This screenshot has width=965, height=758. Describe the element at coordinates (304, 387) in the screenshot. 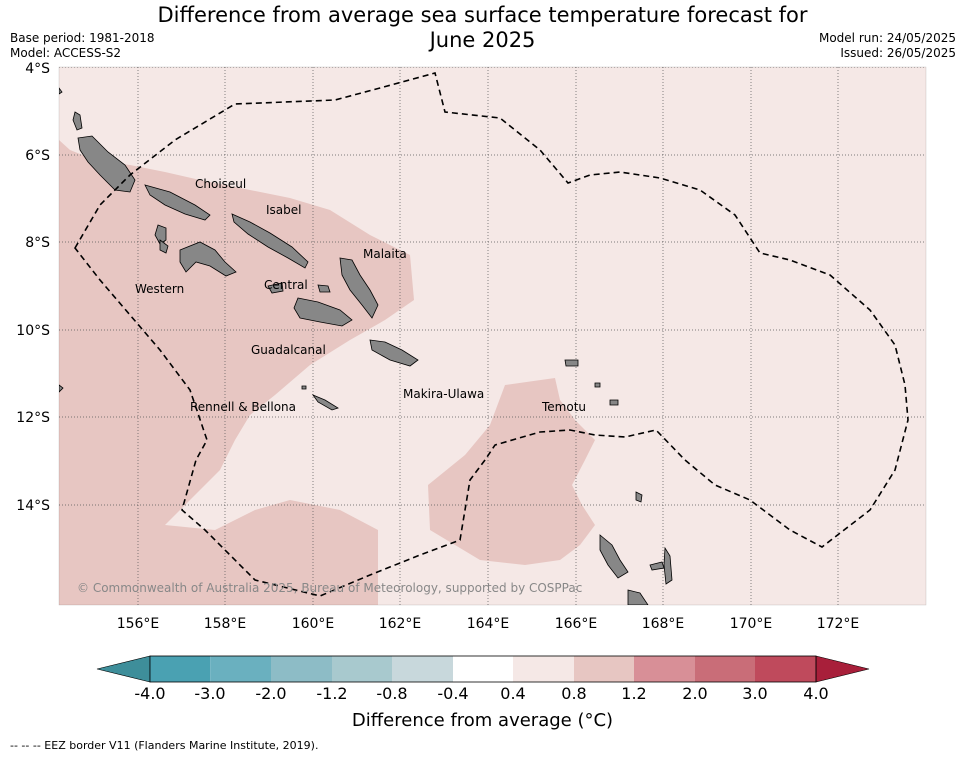

I see `bellona-island` at that location.